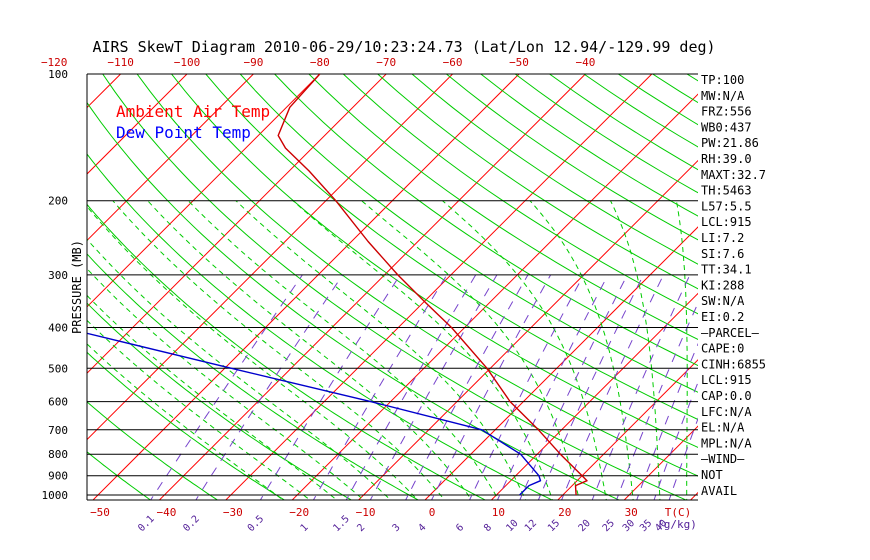  I want to click on mixing-ratio-label: 4, so click(422, 528).